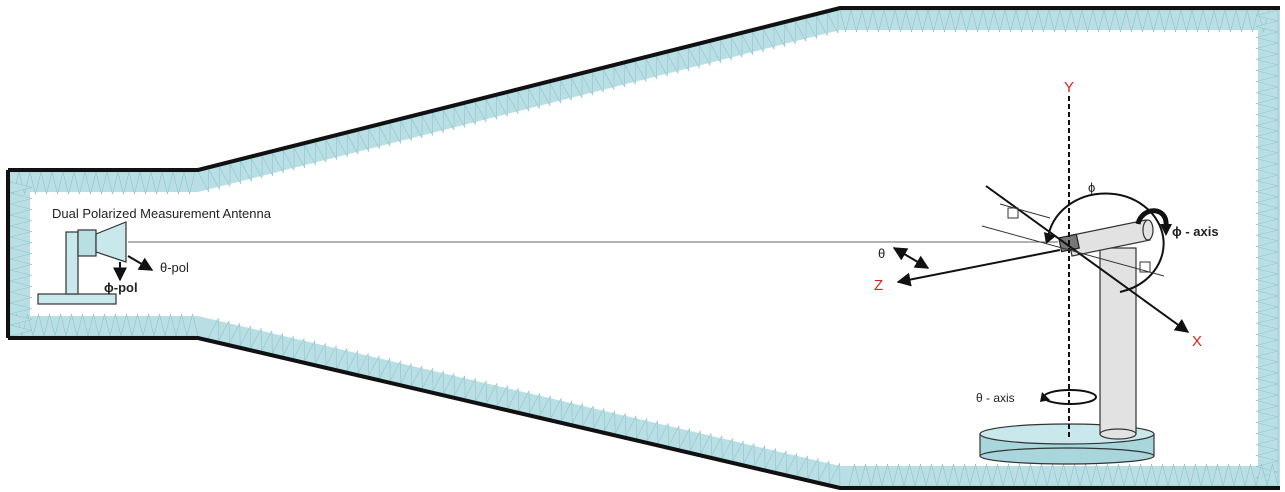  What do you see at coordinates (72, 263) in the screenshot?
I see `antenna-post` at bounding box center [72, 263].